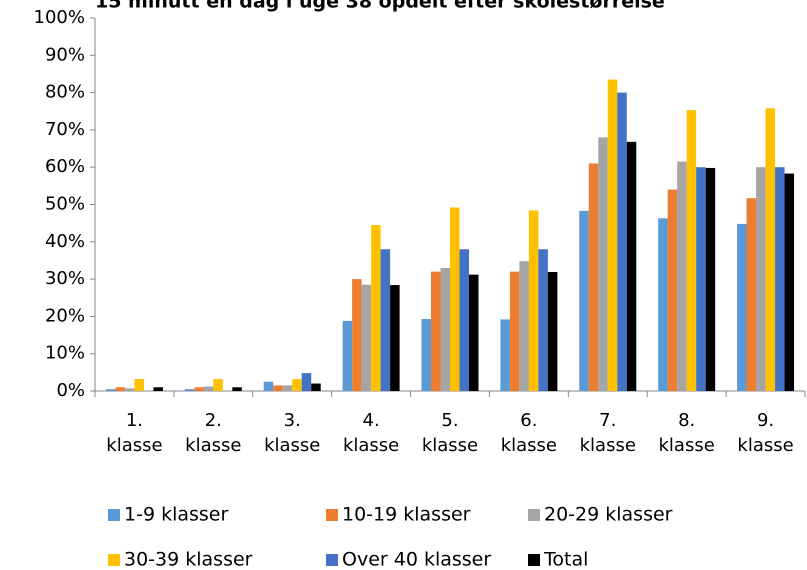  I want to click on x-tick-label: 8. klasse, so click(686, 433).